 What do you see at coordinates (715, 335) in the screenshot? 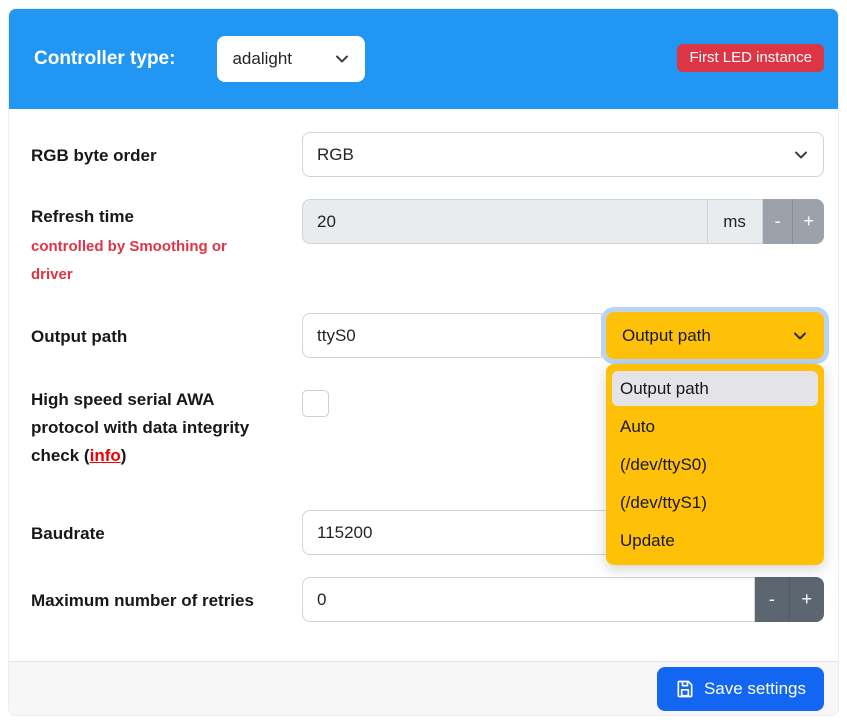
I see `output-path-dropdown-button: Output path` at bounding box center [715, 335].